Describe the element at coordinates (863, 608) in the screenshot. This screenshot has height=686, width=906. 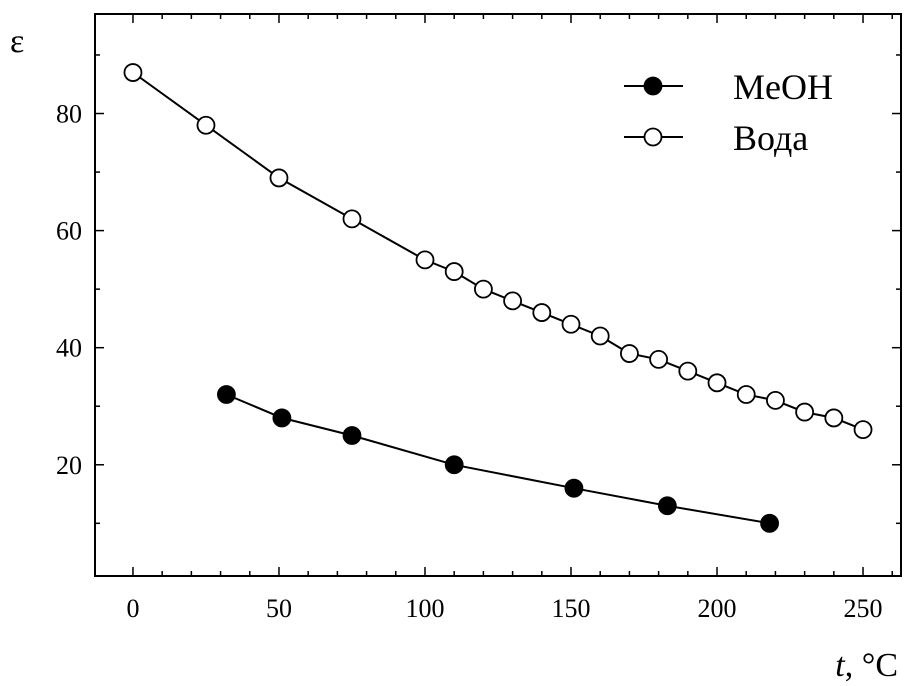
I see `x-tick-label: 250` at that location.